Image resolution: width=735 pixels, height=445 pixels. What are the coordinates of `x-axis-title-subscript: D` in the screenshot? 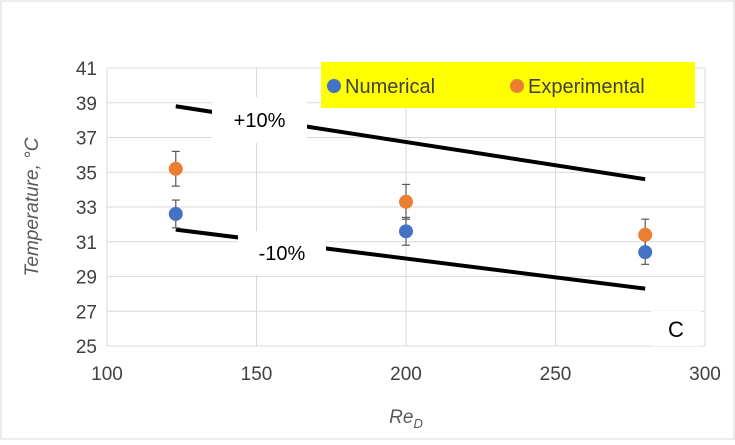 It's located at (417, 423).